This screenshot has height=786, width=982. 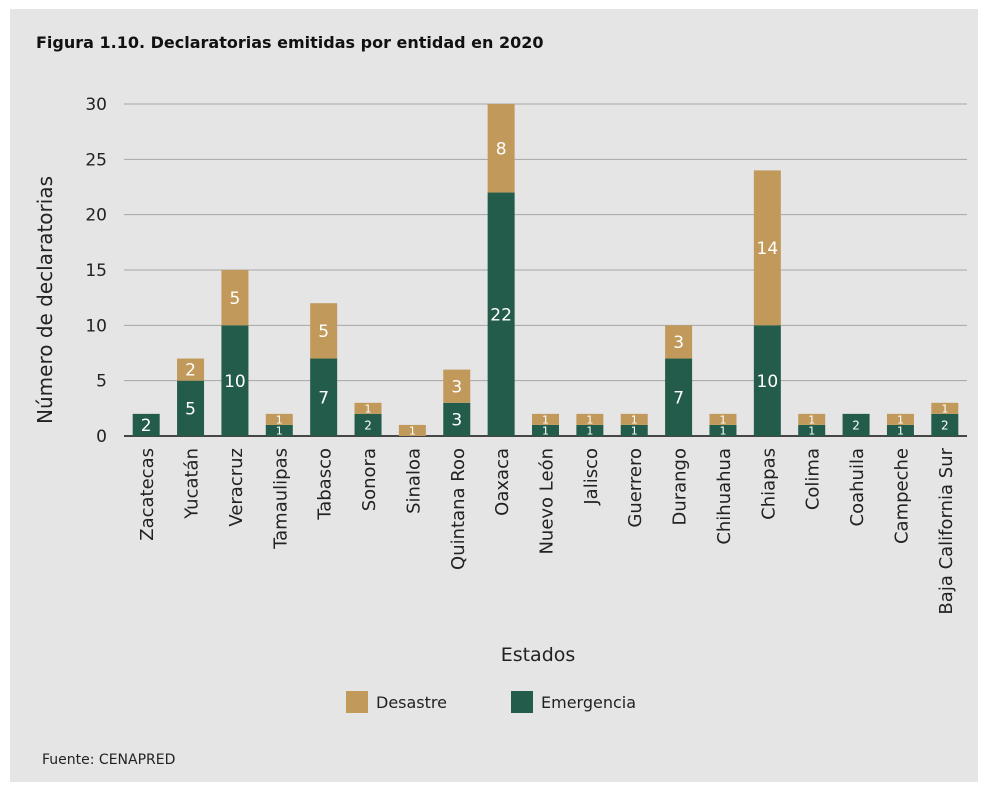 I want to click on data-label: 14, so click(x=768, y=249).